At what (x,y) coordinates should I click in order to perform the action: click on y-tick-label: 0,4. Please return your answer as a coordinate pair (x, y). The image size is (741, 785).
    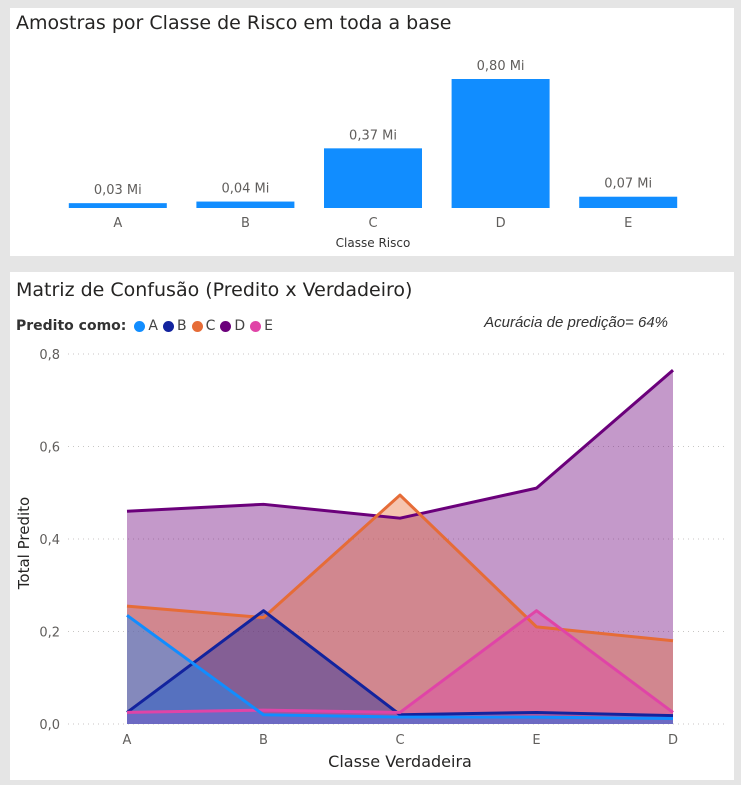
    Looking at the image, I should click on (49, 540).